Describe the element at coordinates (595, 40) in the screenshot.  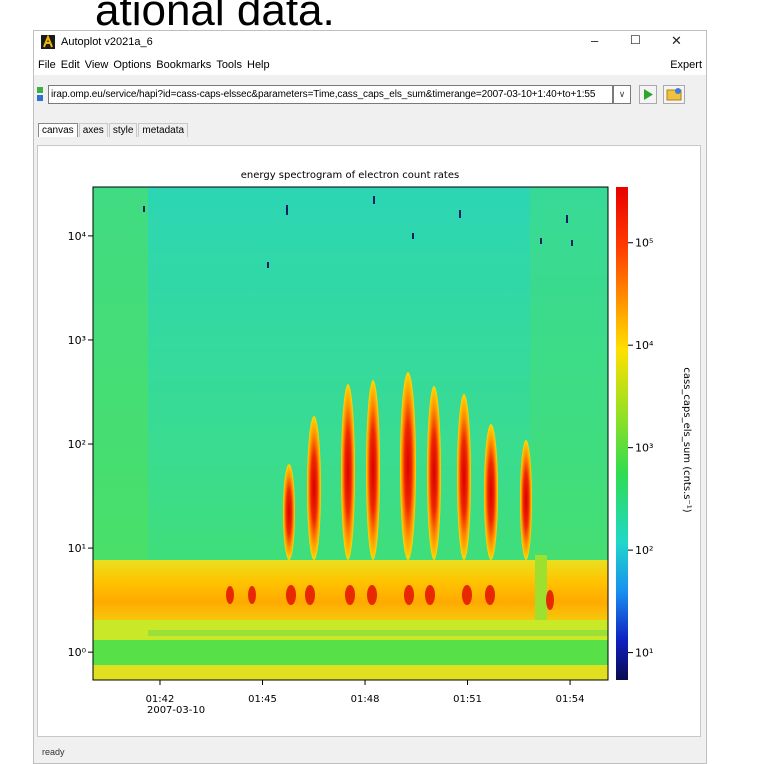
I see `minimize-button: –` at that location.